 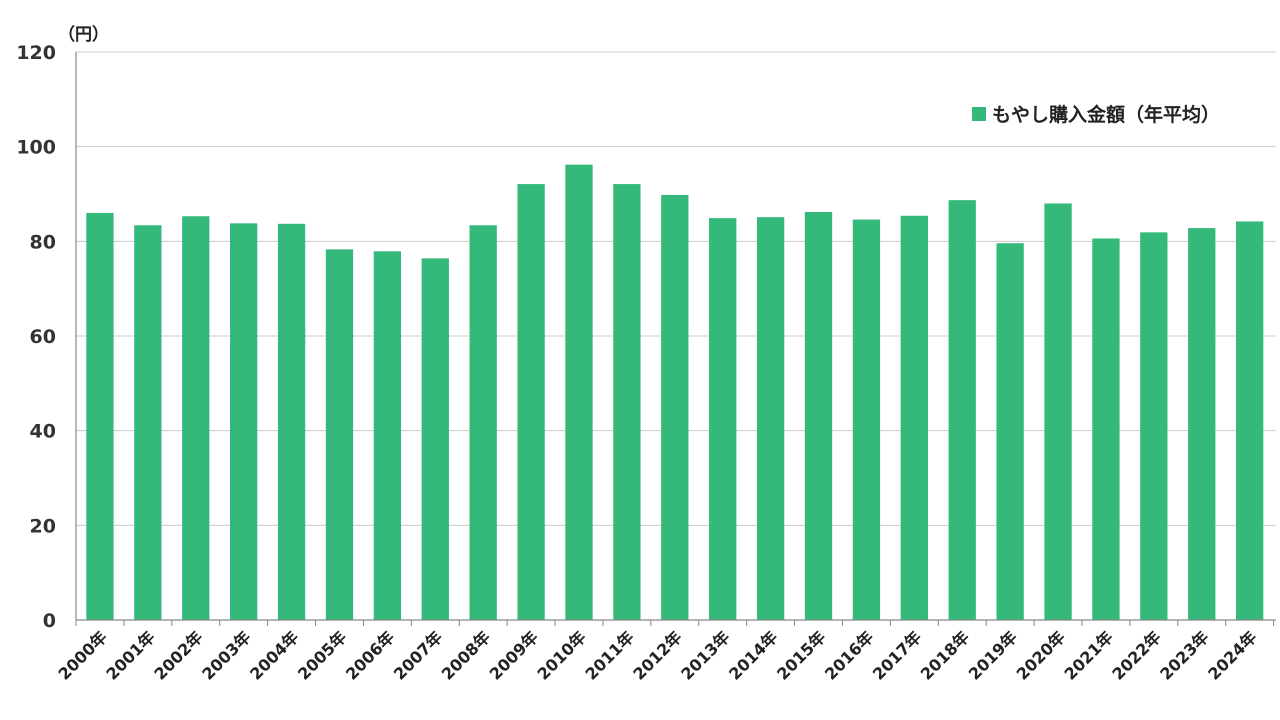 What do you see at coordinates (226, 655) in the screenshot?
I see `x-tick-label: 2003年` at bounding box center [226, 655].